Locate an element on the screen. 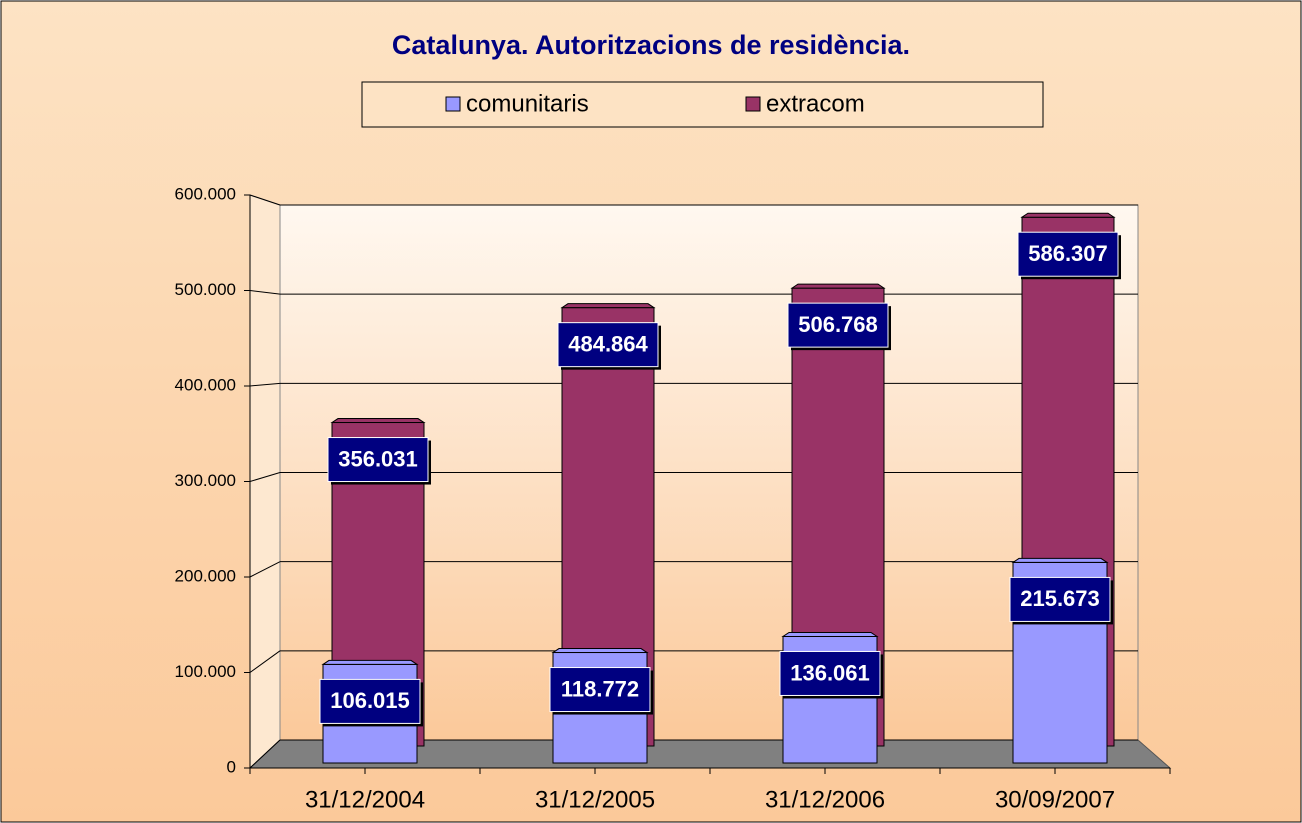 The height and width of the screenshot is (823, 1302). data-label: 106.015 is located at coordinates (370, 700).